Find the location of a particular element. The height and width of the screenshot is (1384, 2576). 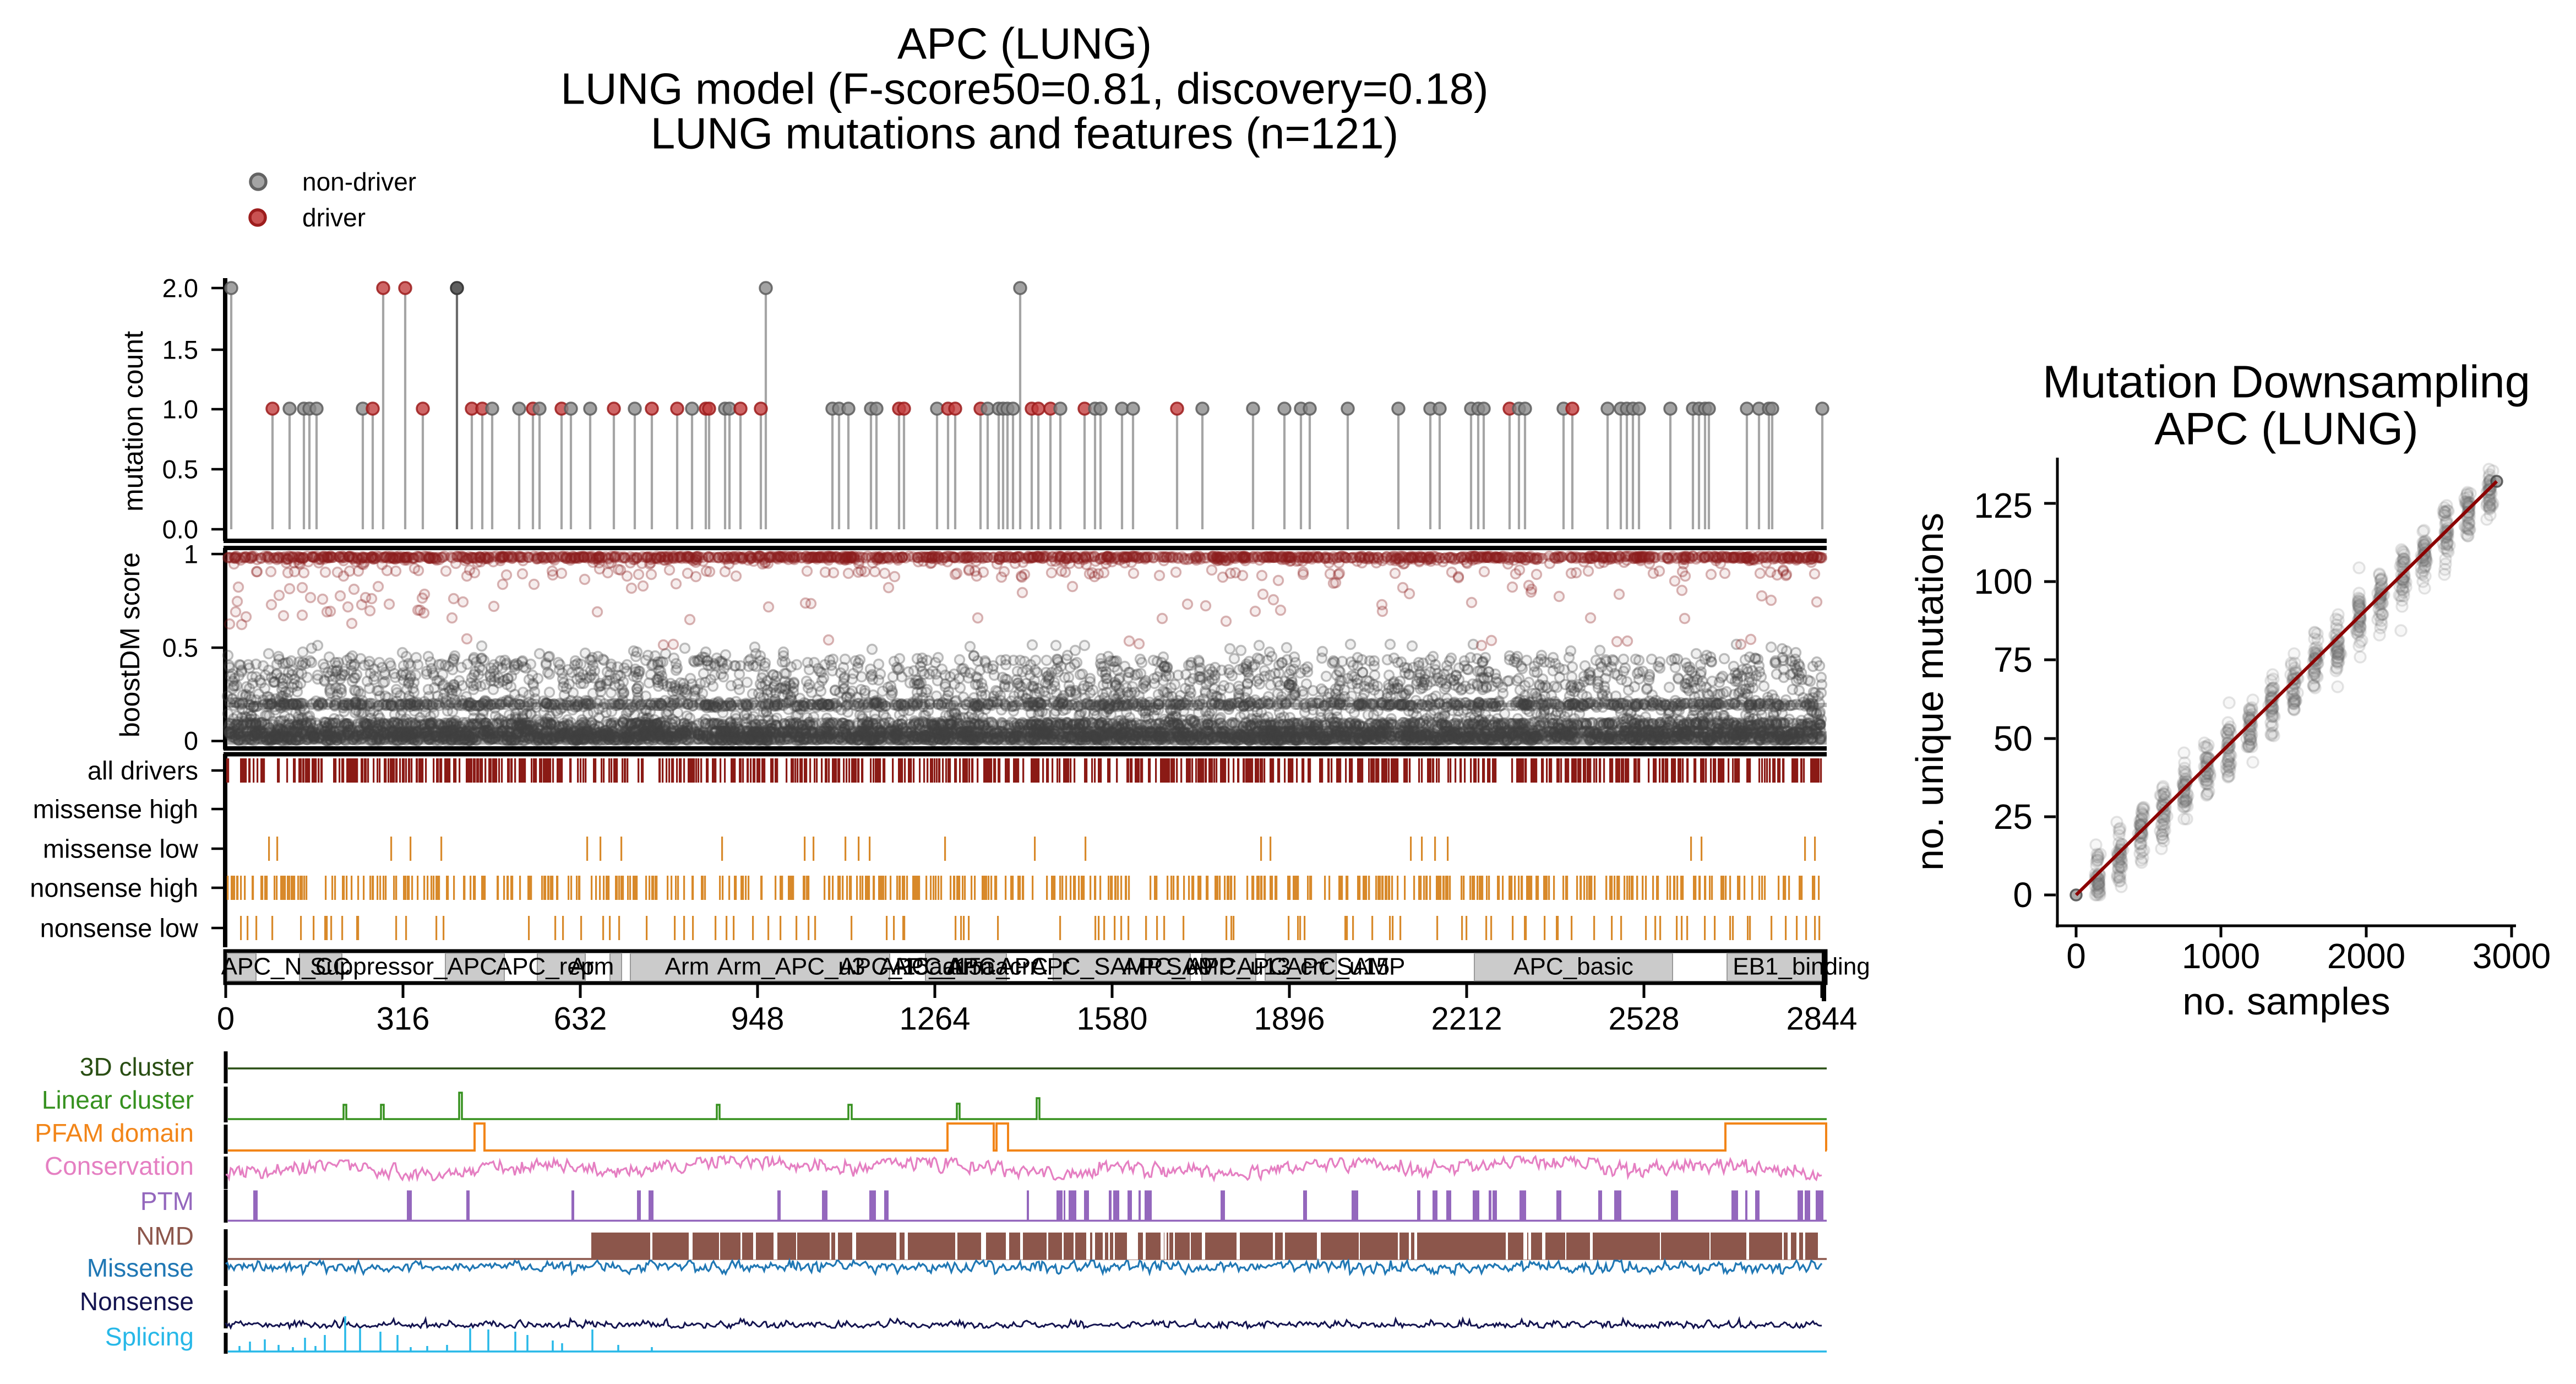

svg-text: 948 is located at coordinates (758, 1019).